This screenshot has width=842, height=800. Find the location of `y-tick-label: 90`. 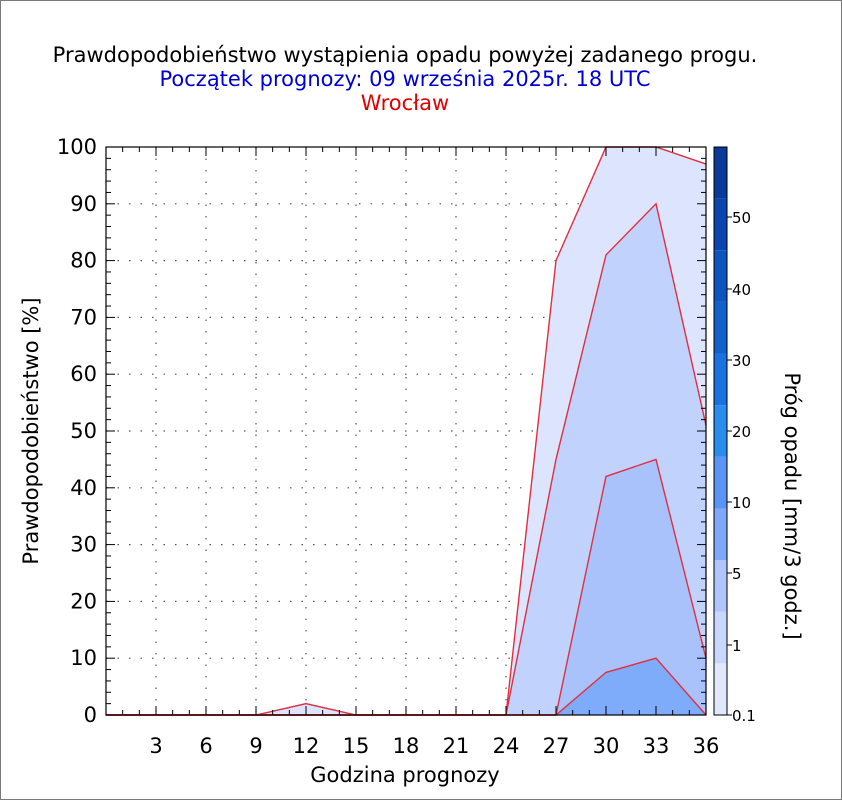

y-tick-label: 90 is located at coordinates (83, 204).